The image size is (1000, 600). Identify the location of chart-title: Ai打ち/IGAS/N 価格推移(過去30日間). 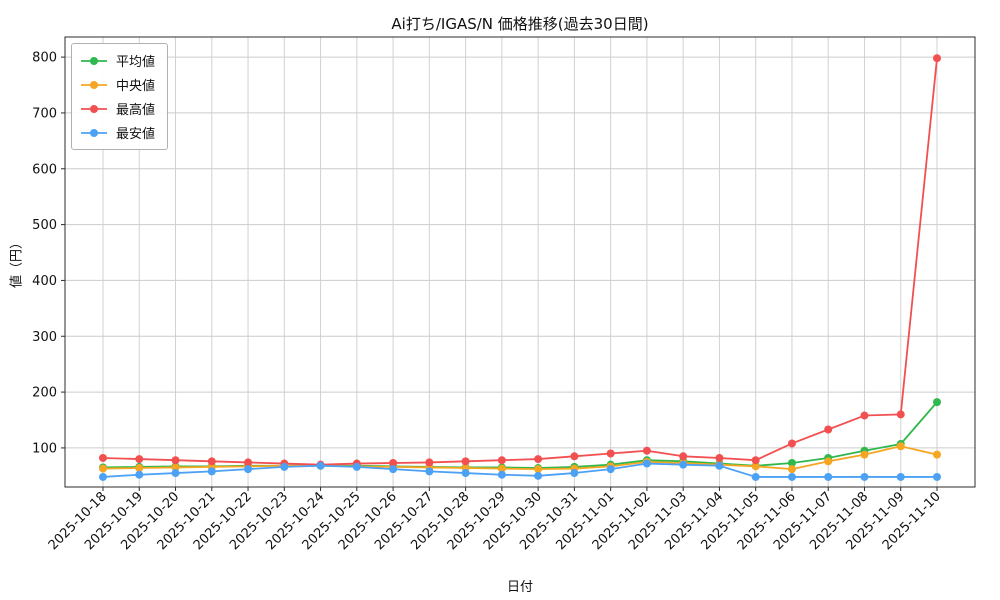
(520, 24).